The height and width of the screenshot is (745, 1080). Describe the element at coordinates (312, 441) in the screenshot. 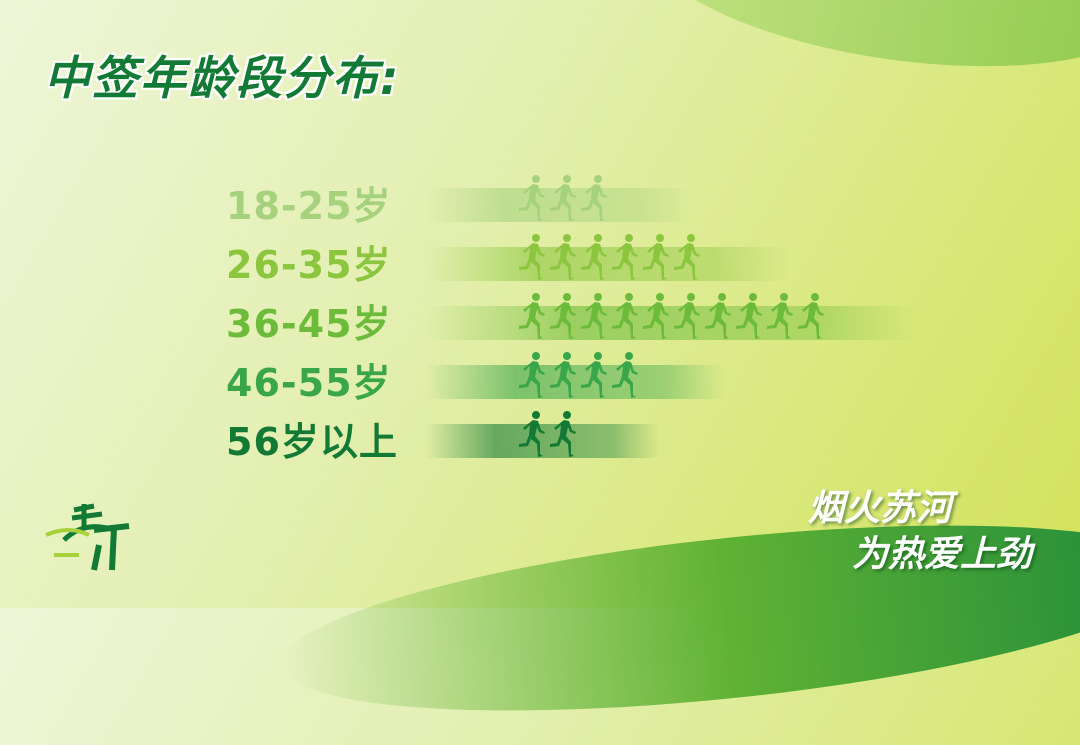

I see `category-label: 56岁以上` at that location.